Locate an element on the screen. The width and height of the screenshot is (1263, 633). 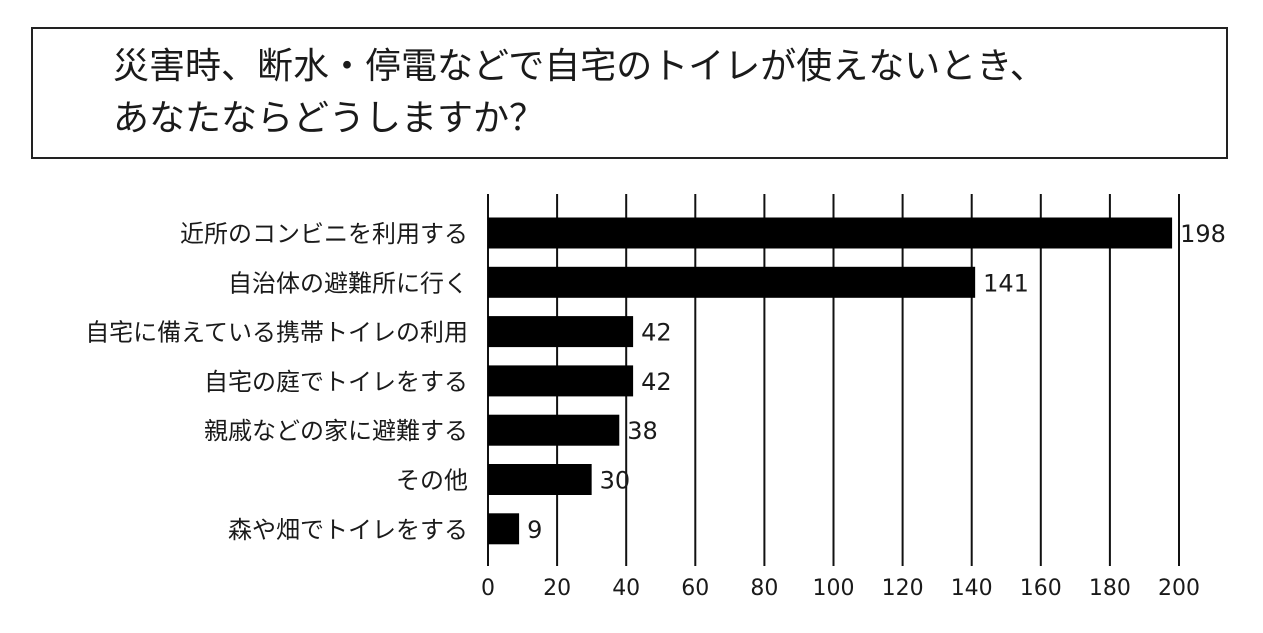
x-tick-label: 60 is located at coordinates (695, 588).